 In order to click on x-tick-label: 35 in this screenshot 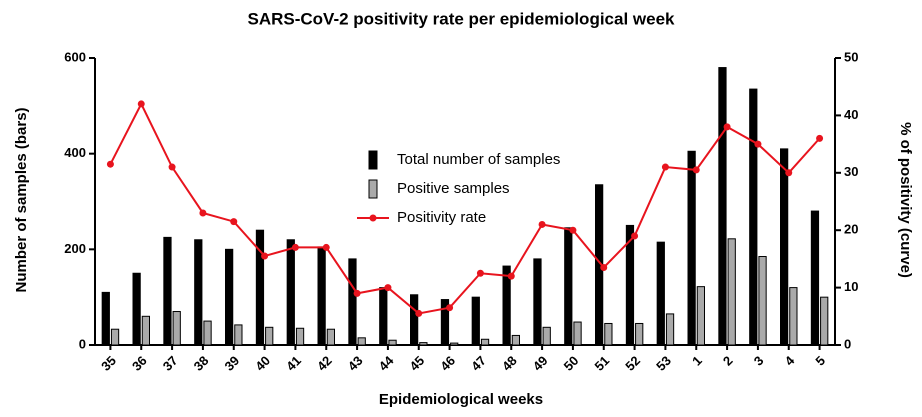, I will do `click(108, 363)`.